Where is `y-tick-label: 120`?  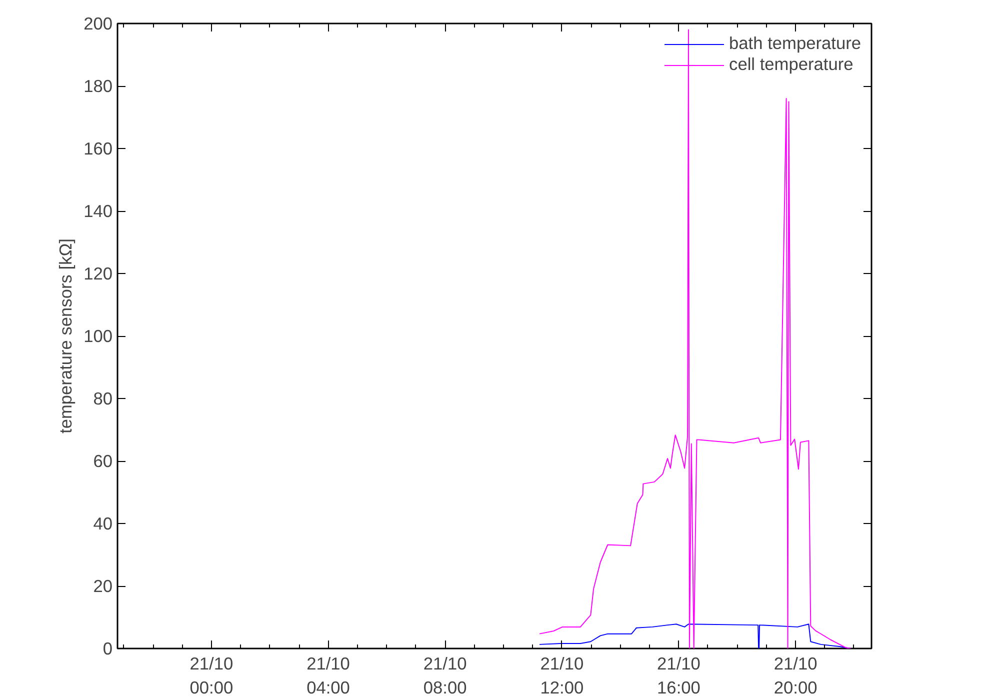
y-tick-label: 120 is located at coordinates (98, 274).